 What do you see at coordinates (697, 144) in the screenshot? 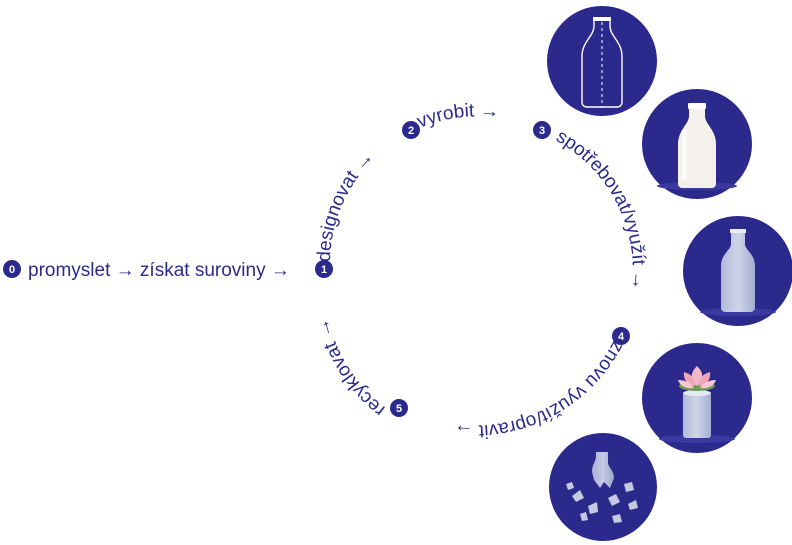
I see `milk-bottle-icon` at bounding box center [697, 144].